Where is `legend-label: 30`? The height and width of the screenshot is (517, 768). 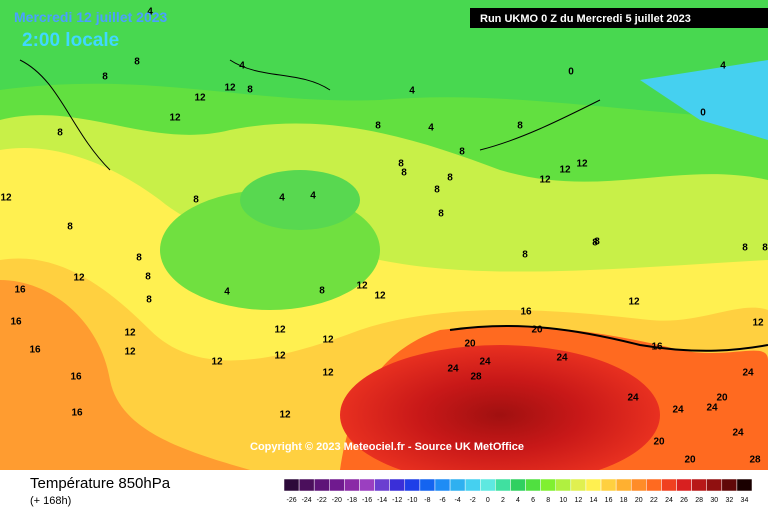 legend-label: 30 is located at coordinates (714, 500).